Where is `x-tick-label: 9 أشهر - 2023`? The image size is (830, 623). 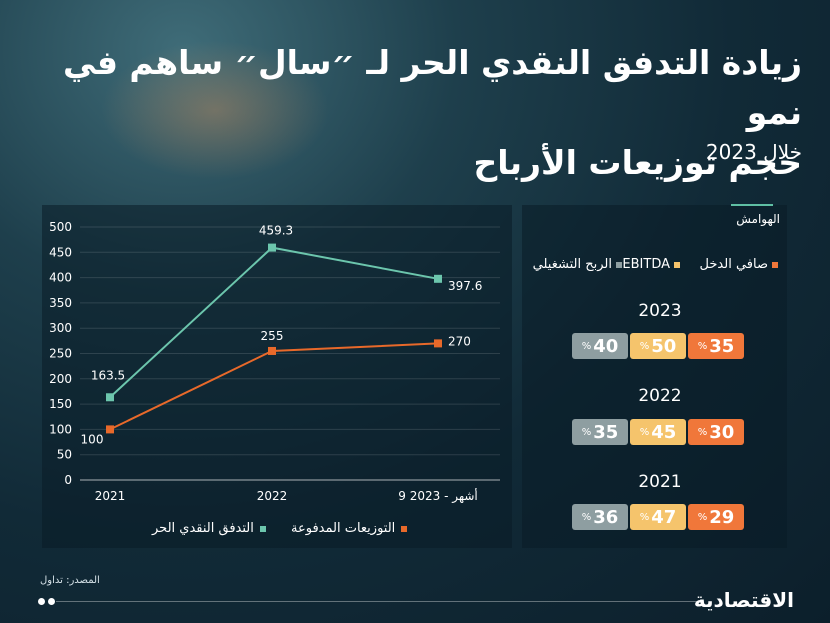
x-tick-label: 9 أشهر - 2023 is located at coordinates (438, 496).